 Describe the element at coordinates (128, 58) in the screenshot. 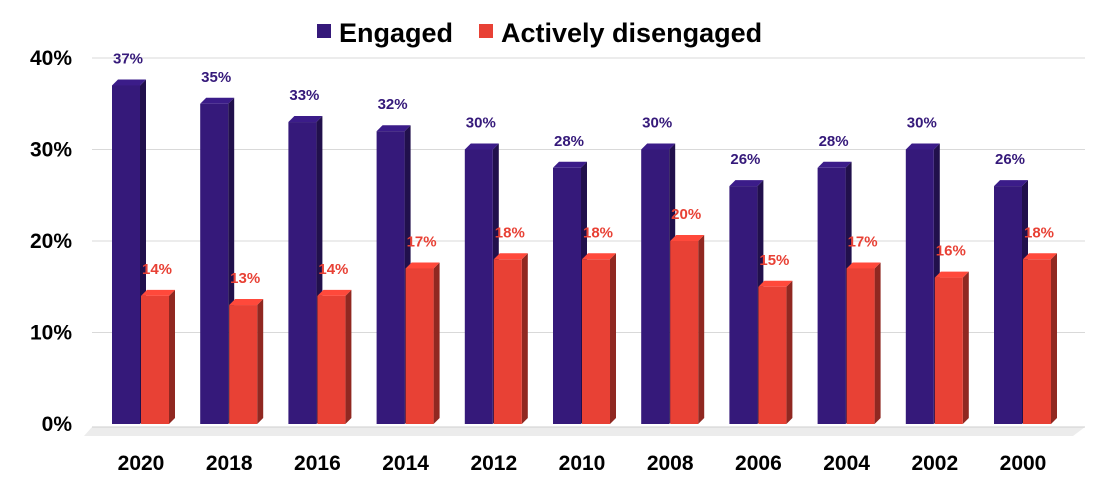

I see `data-label: 37%` at that location.